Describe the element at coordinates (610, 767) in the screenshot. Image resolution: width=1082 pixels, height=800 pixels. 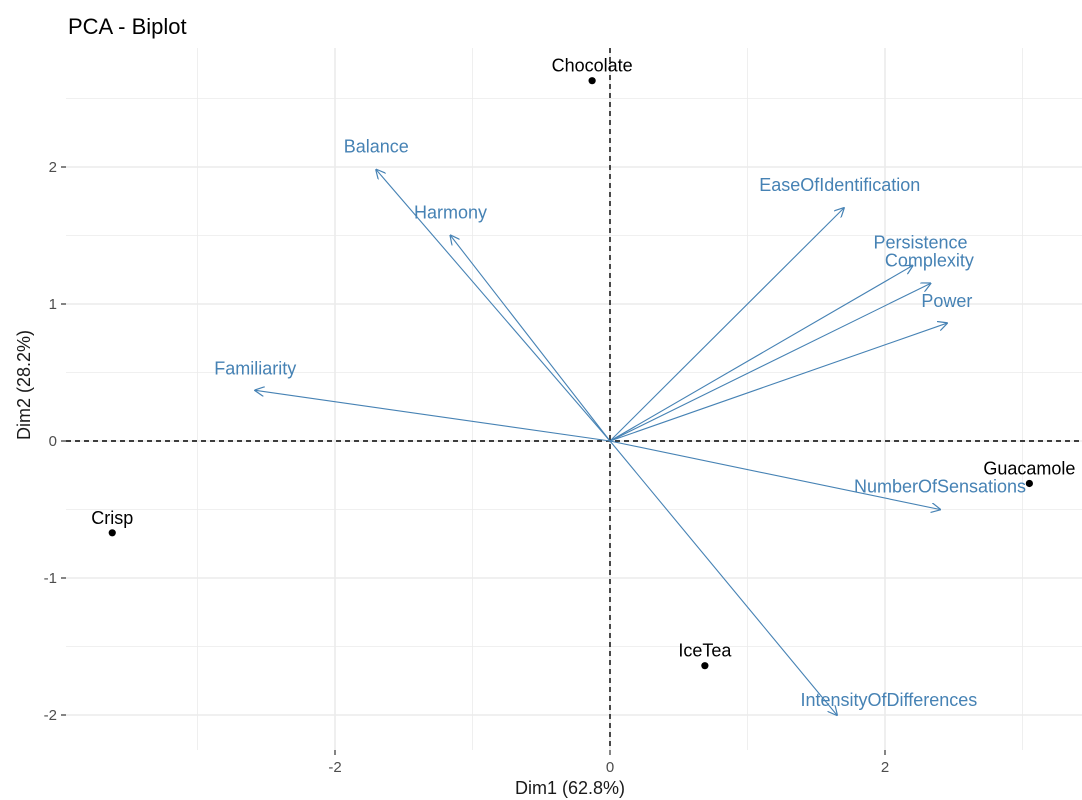
I see `x-tick-label: 0` at that location.